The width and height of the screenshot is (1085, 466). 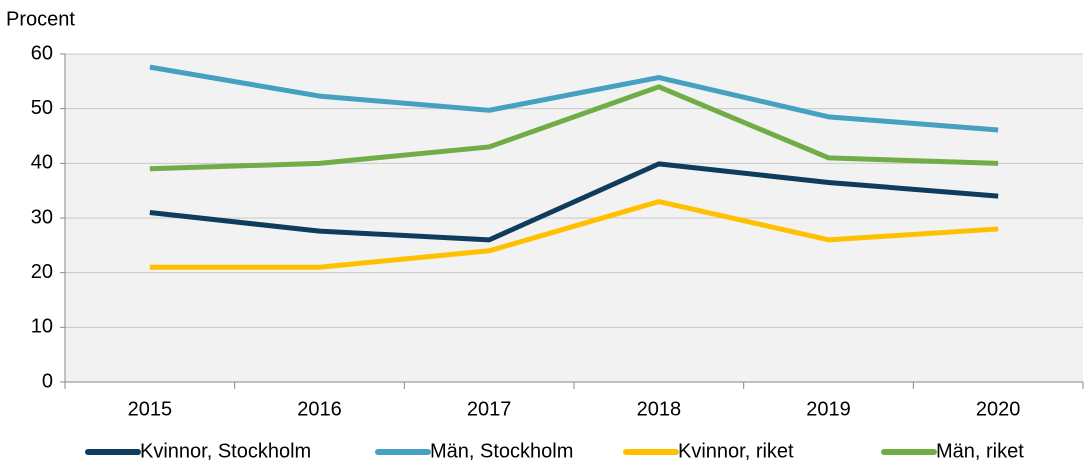 What do you see at coordinates (42, 272) in the screenshot?
I see `y-tick-label: 20` at bounding box center [42, 272].